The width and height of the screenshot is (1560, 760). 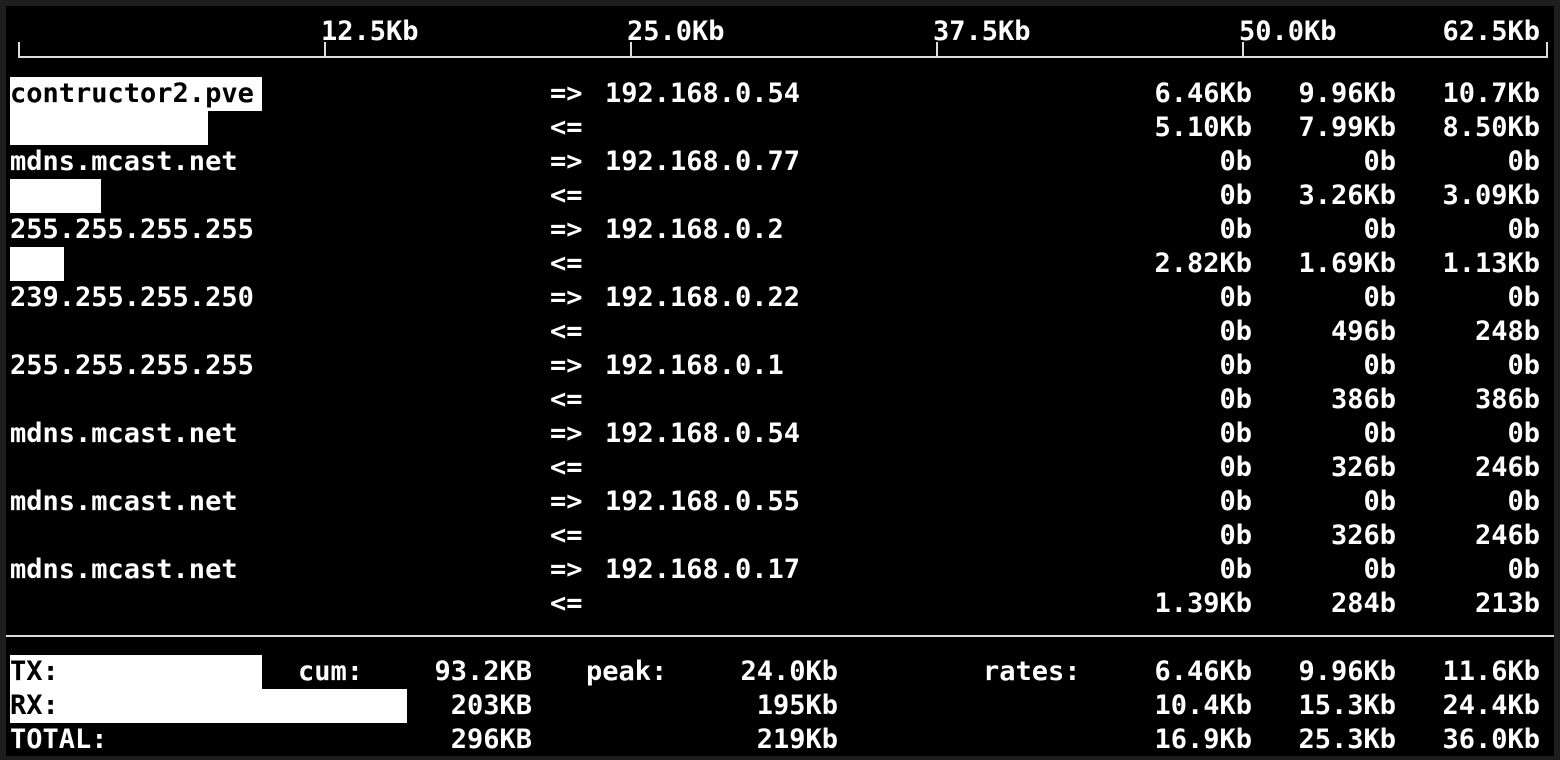 I want to click on scale-label: 12.5Kb, so click(x=370, y=31).